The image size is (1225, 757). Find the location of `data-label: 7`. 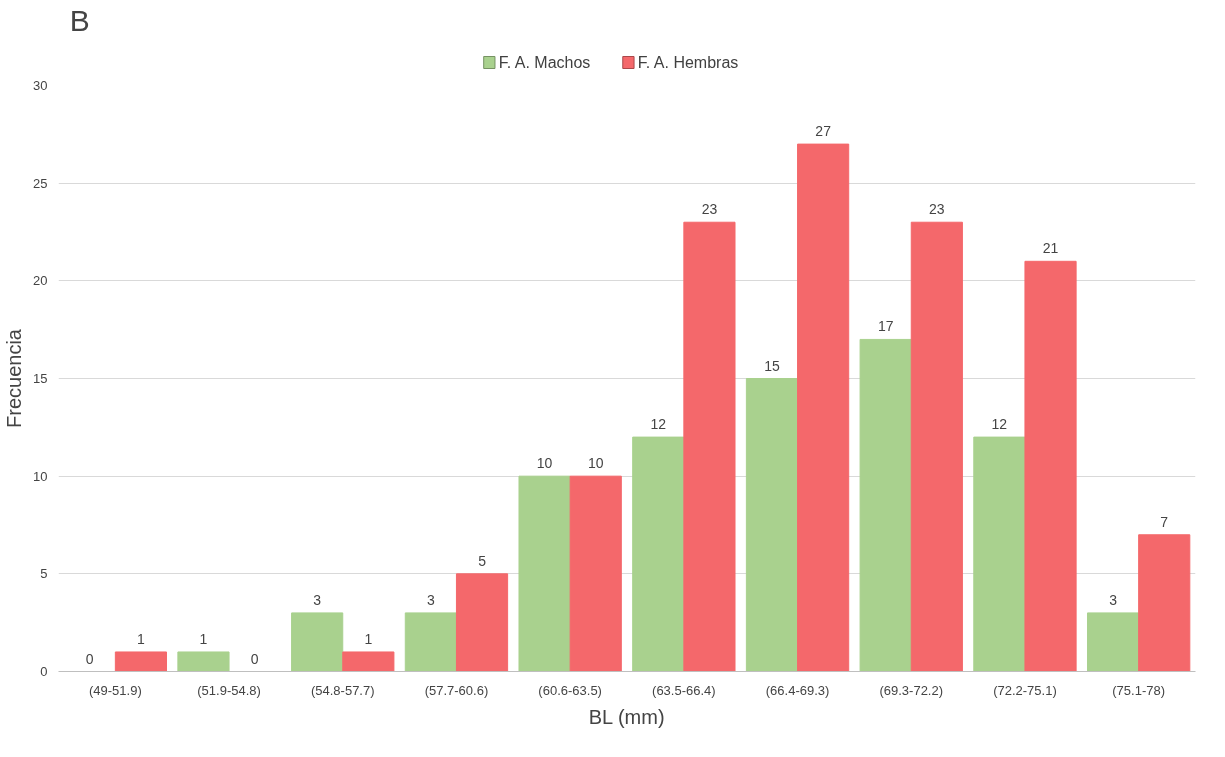

data-label: 7 is located at coordinates (1164, 521).